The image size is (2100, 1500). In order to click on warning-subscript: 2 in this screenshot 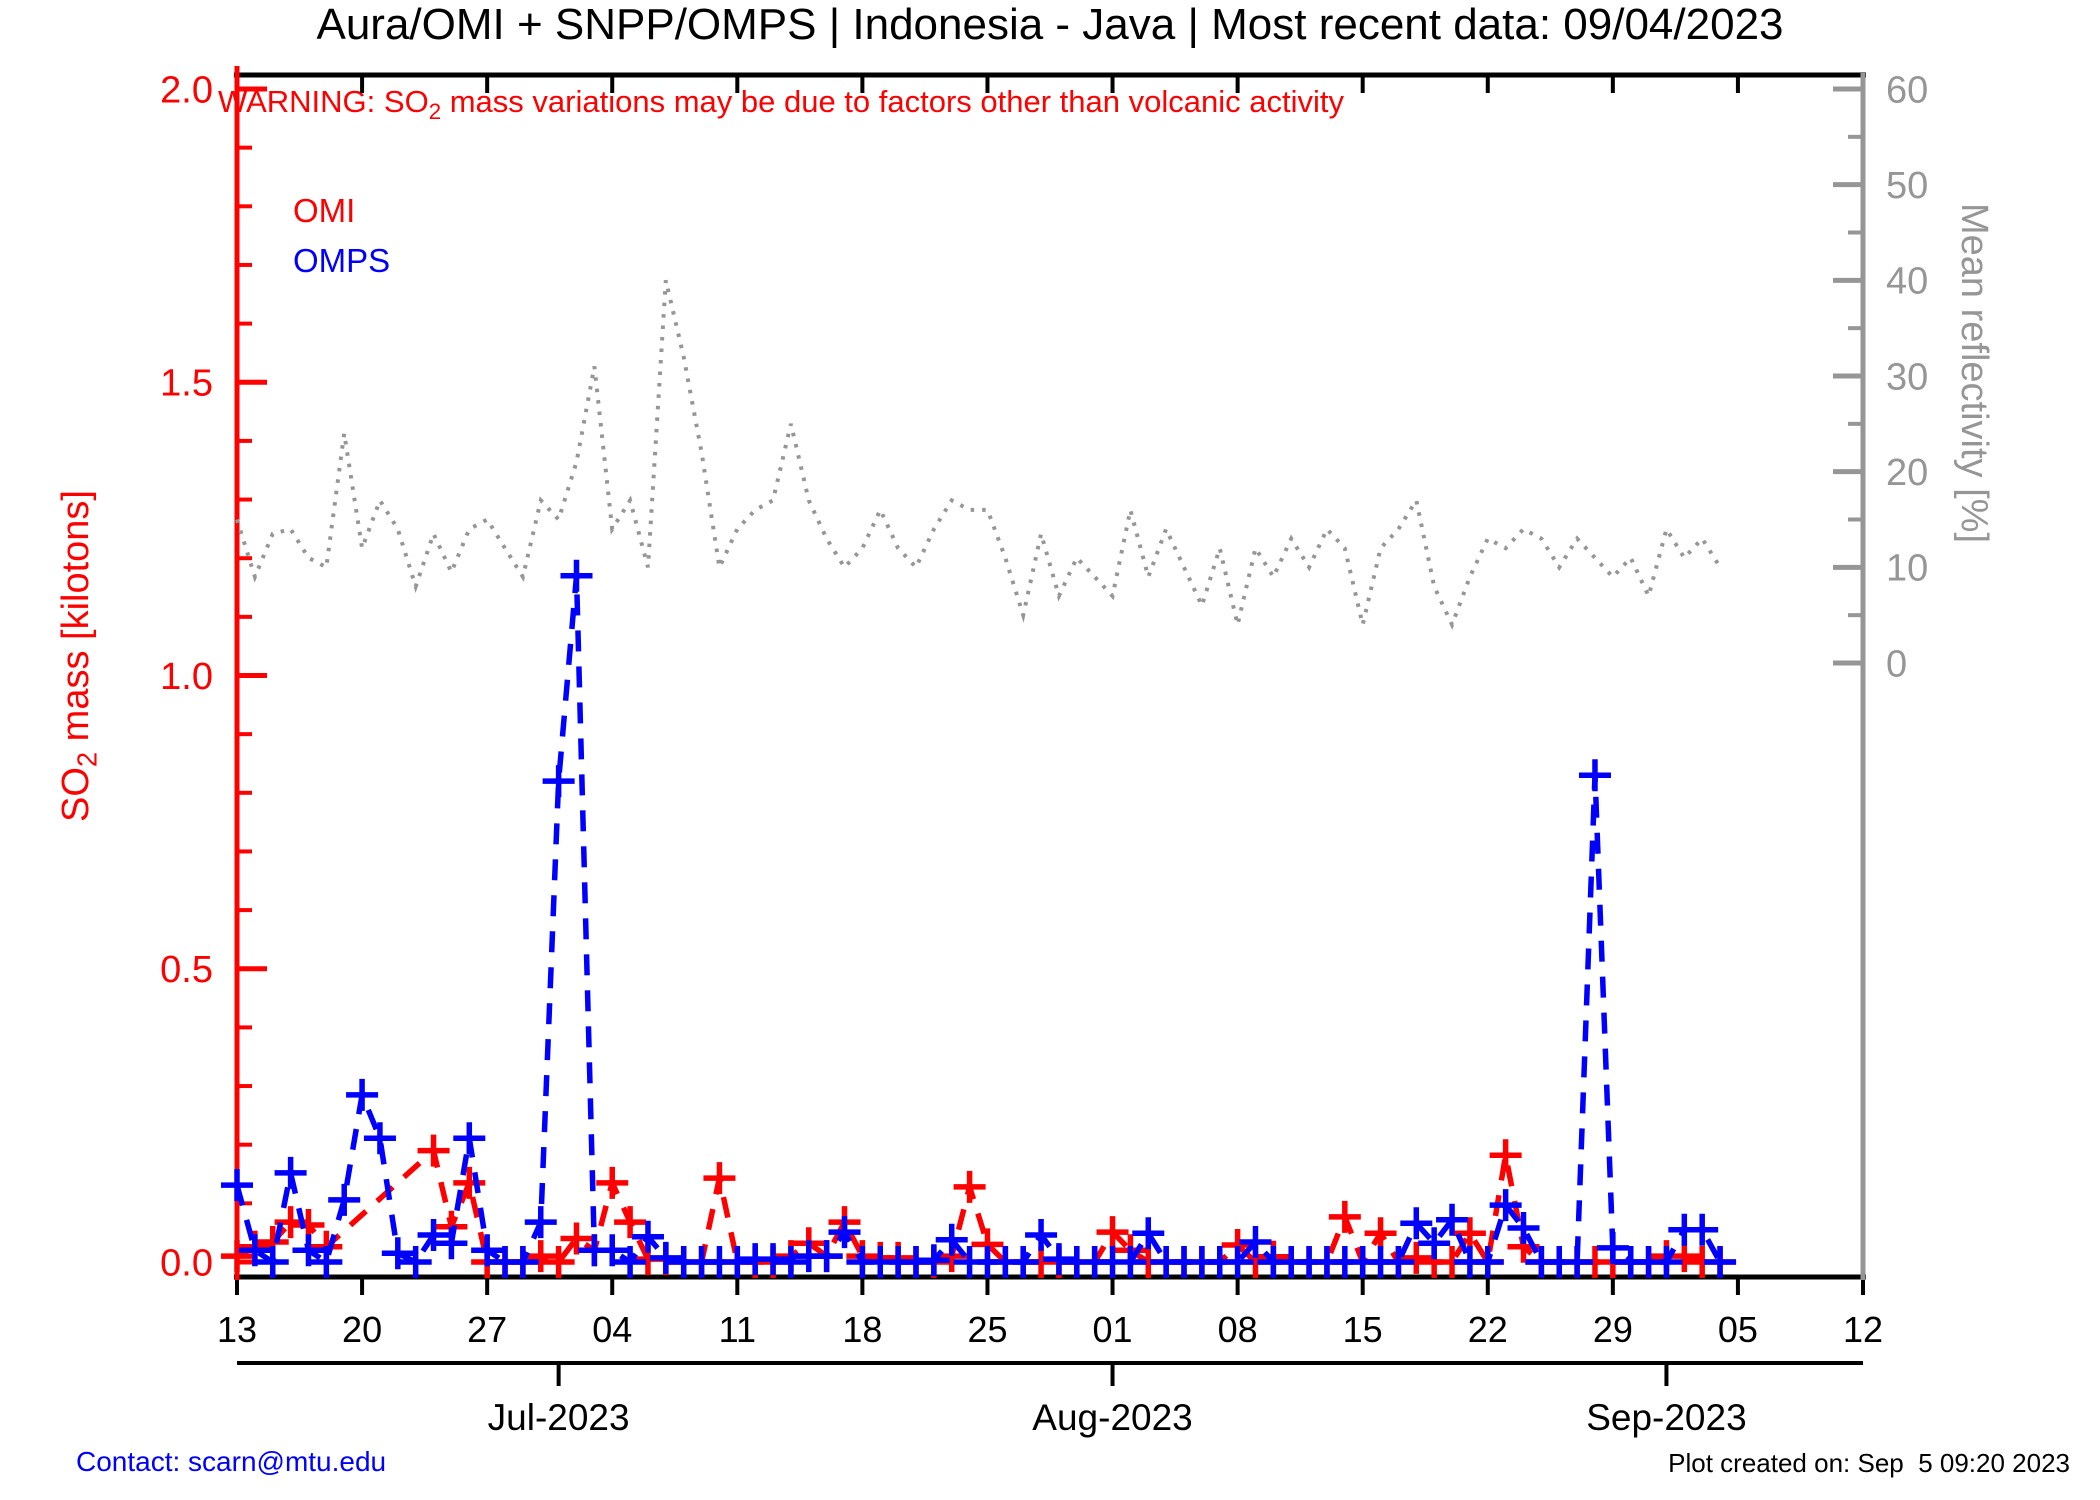, I will do `click(435, 112)`.